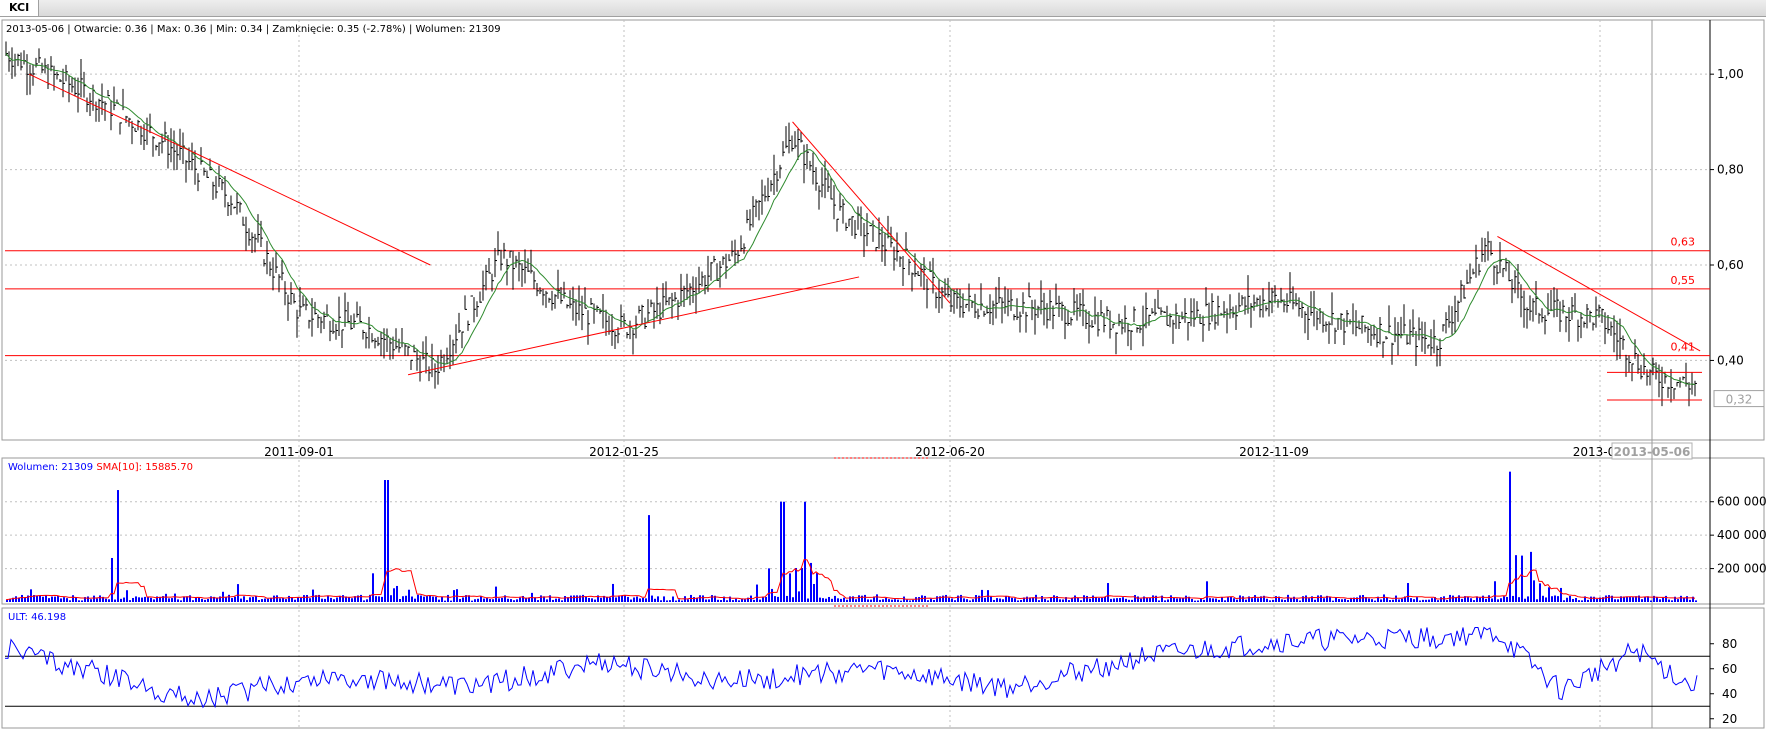 This screenshot has height=731, width=1766. Describe the element at coordinates (883, 8) in the screenshot. I see `tab-bar: KCI` at that location.